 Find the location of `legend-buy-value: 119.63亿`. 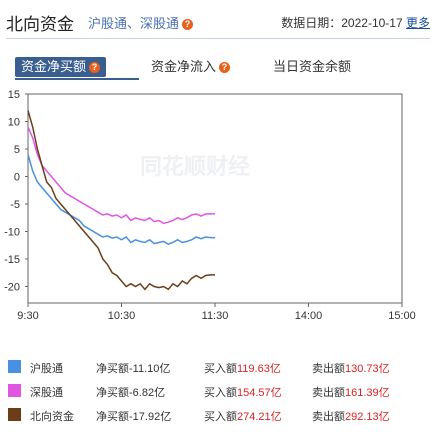

legend-buy-value: 119.63亿 is located at coordinates (259, 369).